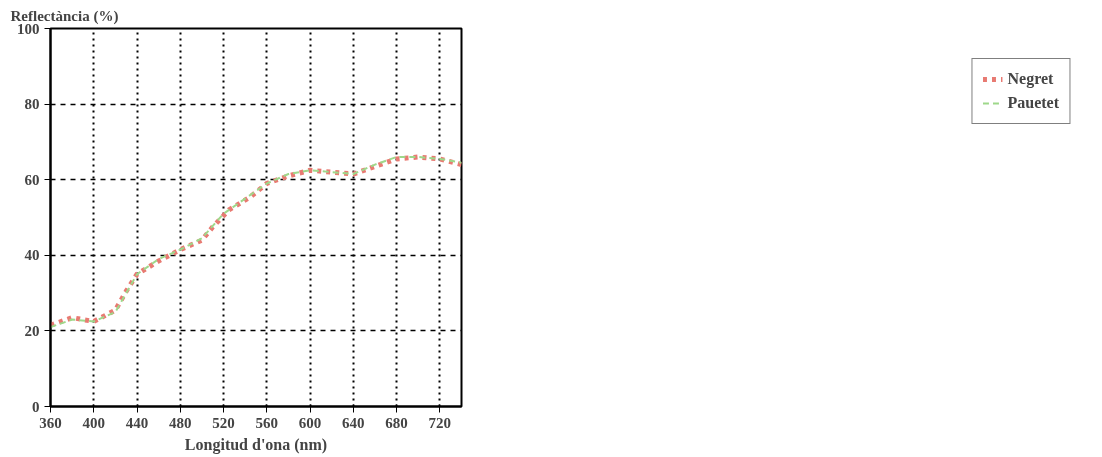  Describe the element at coordinates (36, 406) in the screenshot. I see `y-tick-label: 0` at that location.